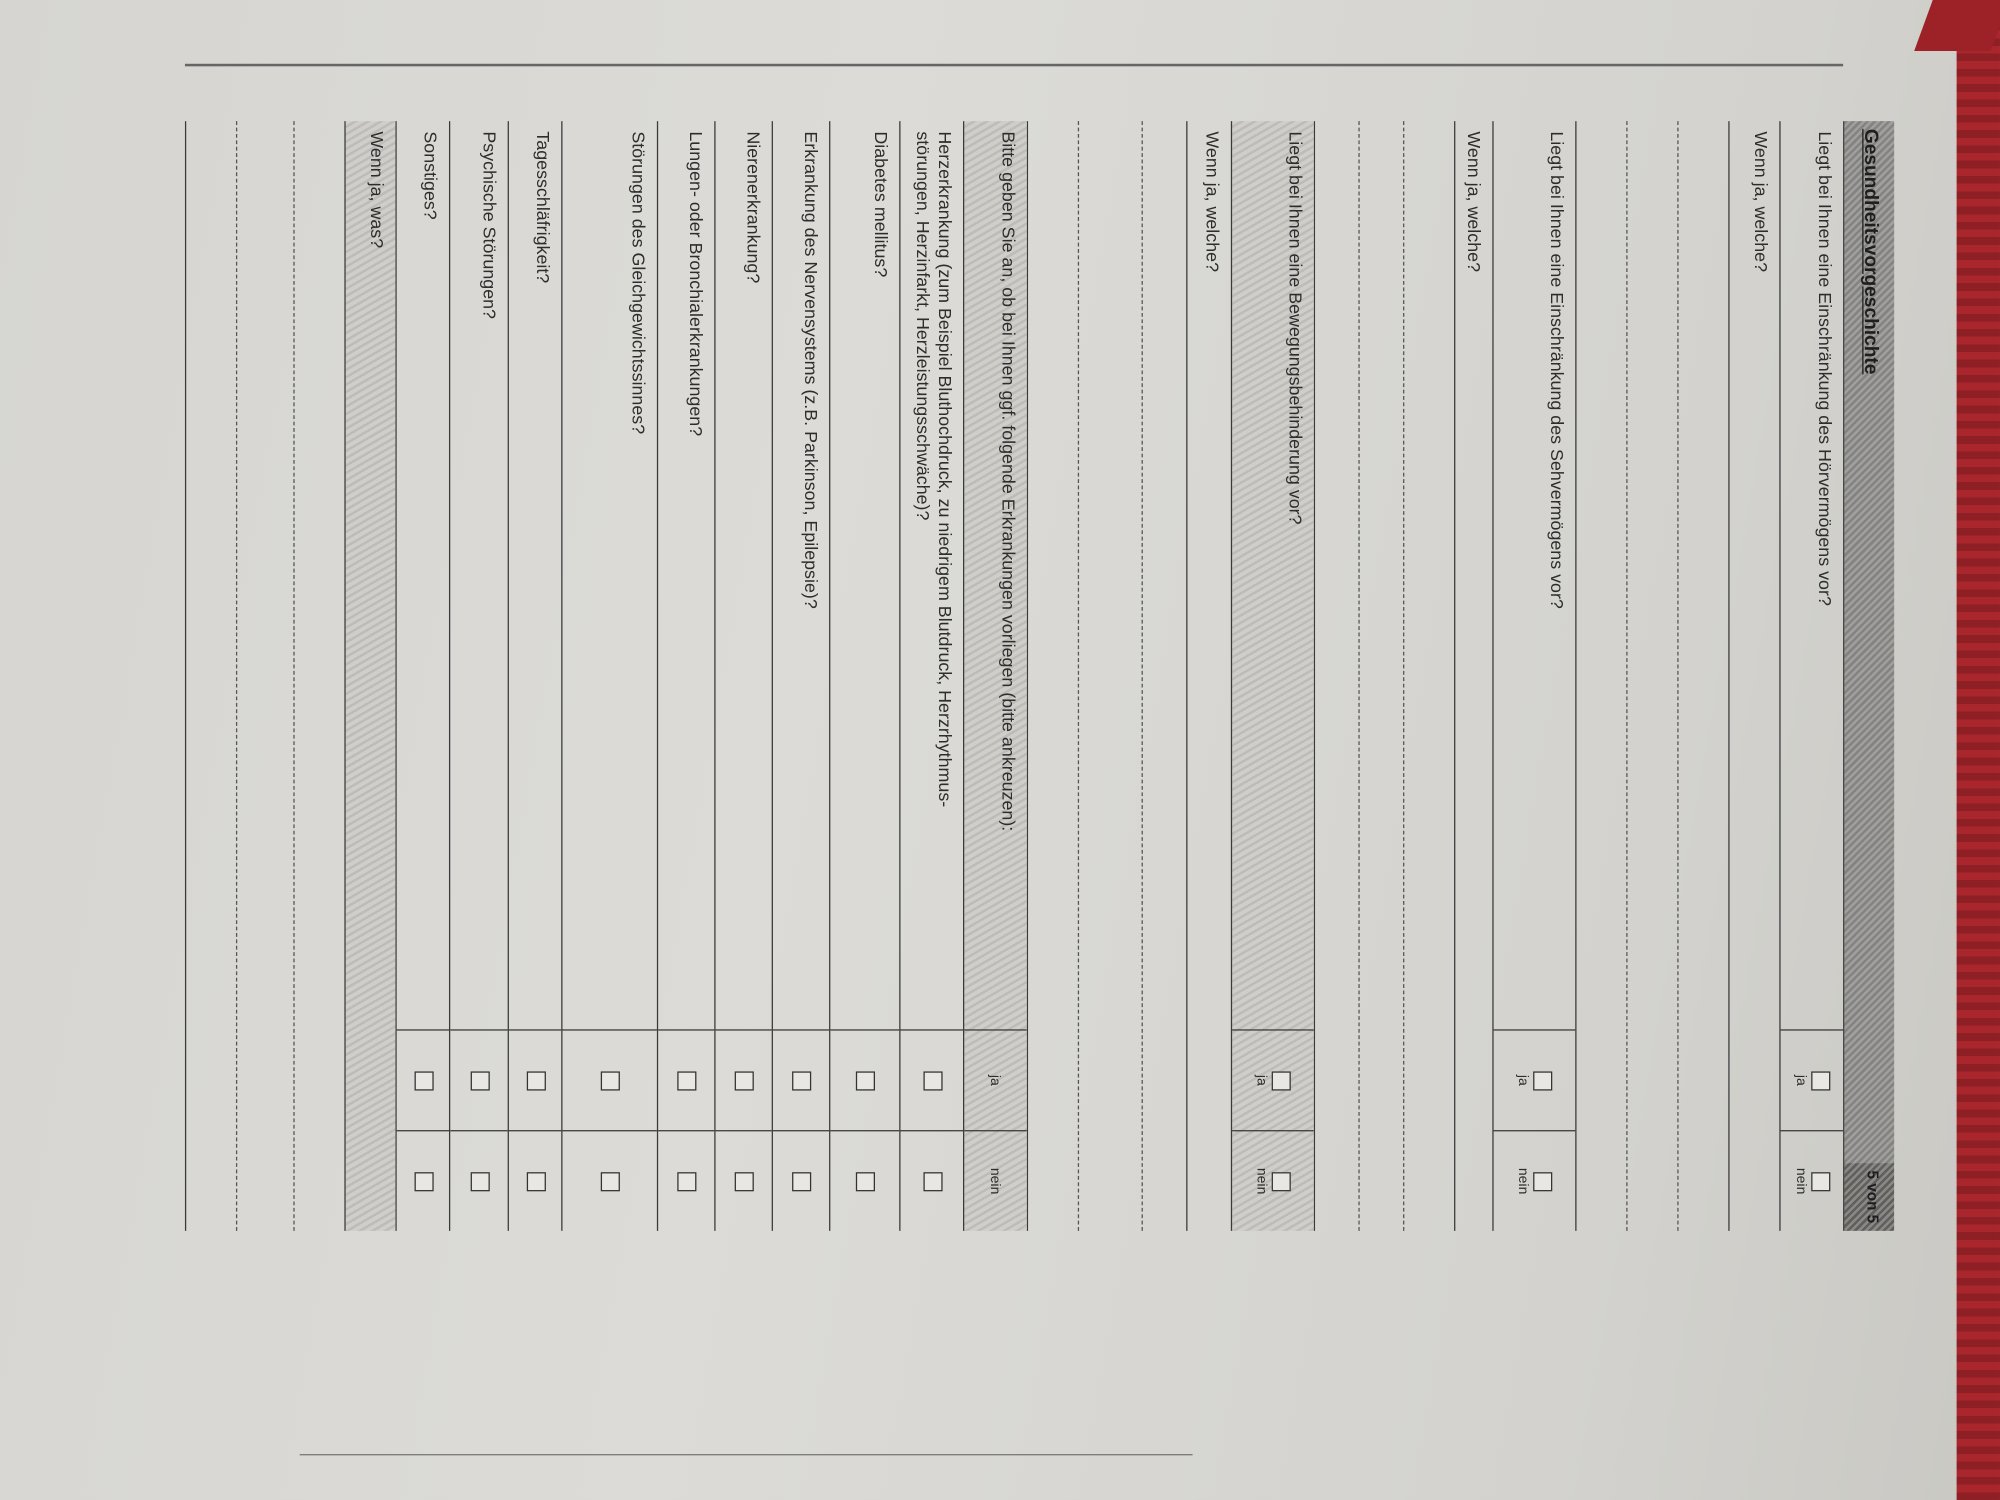 Image resolution: width=2000 pixels, height=1500 pixels. Describe the element at coordinates (377, 190) in the screenshot. I see `conditions-followup: Wenn ja, was?` at that location.